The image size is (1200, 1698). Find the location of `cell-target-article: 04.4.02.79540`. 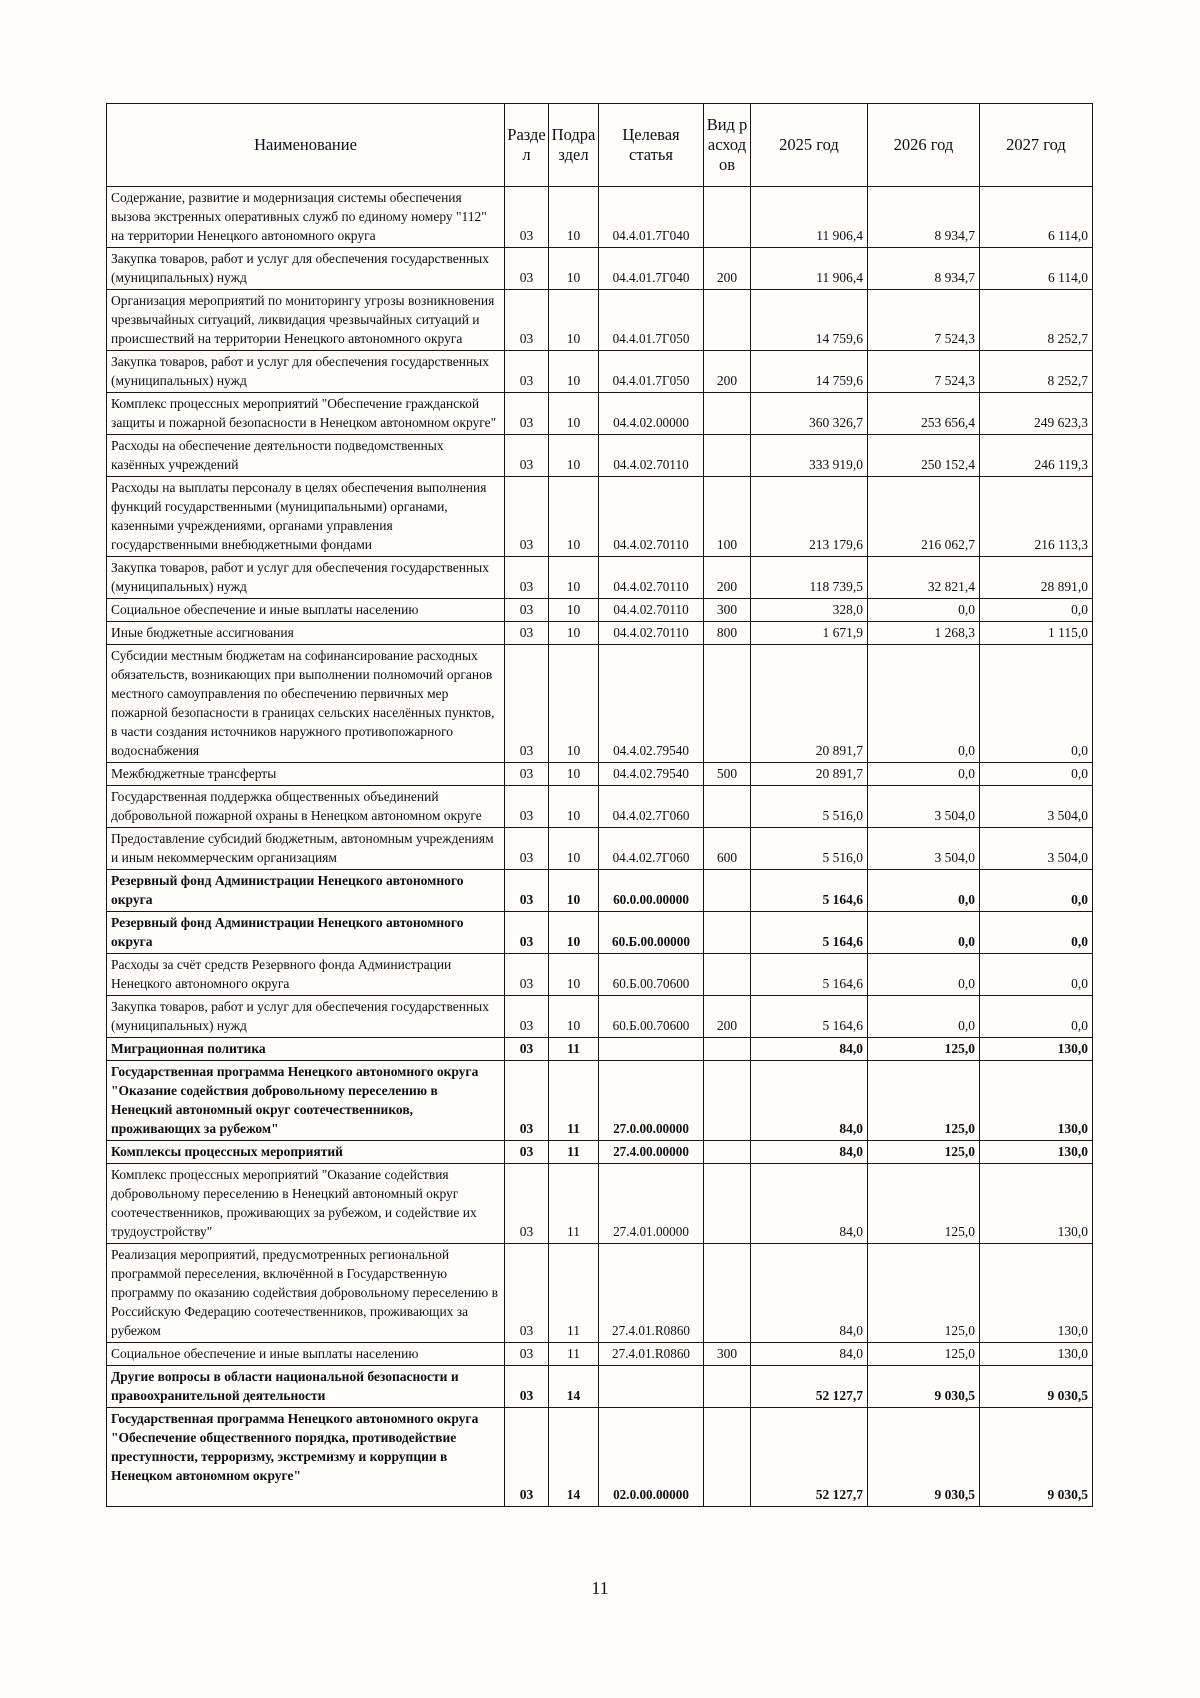

cell-target-article: 04.4.02.79540 is located at coordinates (651, 703).